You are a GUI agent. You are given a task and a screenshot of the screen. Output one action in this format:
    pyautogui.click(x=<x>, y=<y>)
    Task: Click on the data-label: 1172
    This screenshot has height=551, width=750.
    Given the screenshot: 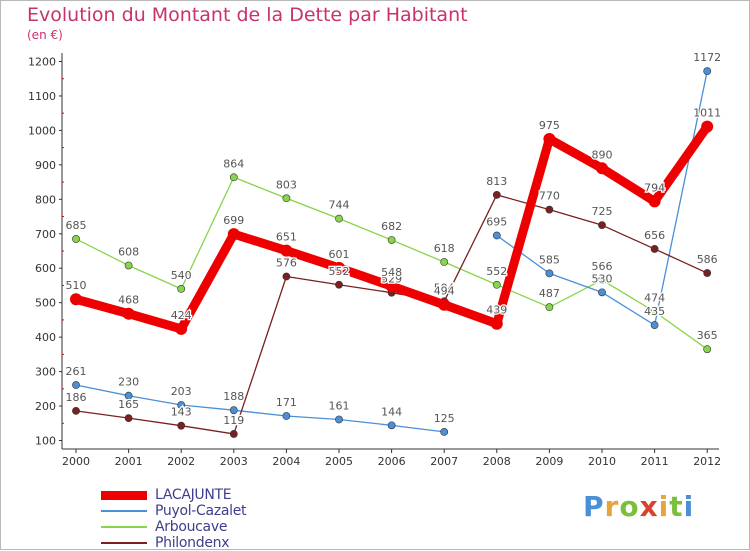 What is the action you would take?
    pyautogui.click(x=707, y=57)
    